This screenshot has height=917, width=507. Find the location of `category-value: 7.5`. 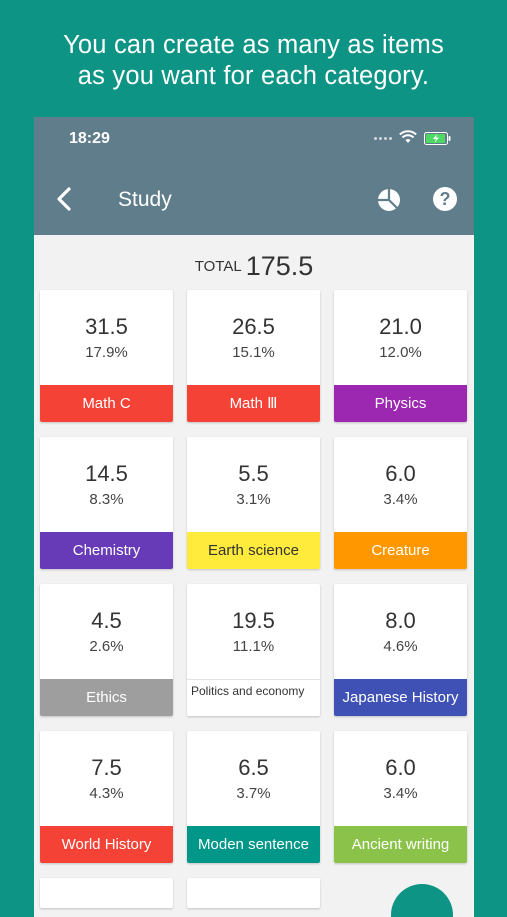

category-value: 7.5 is located at coordinates (106, 767).